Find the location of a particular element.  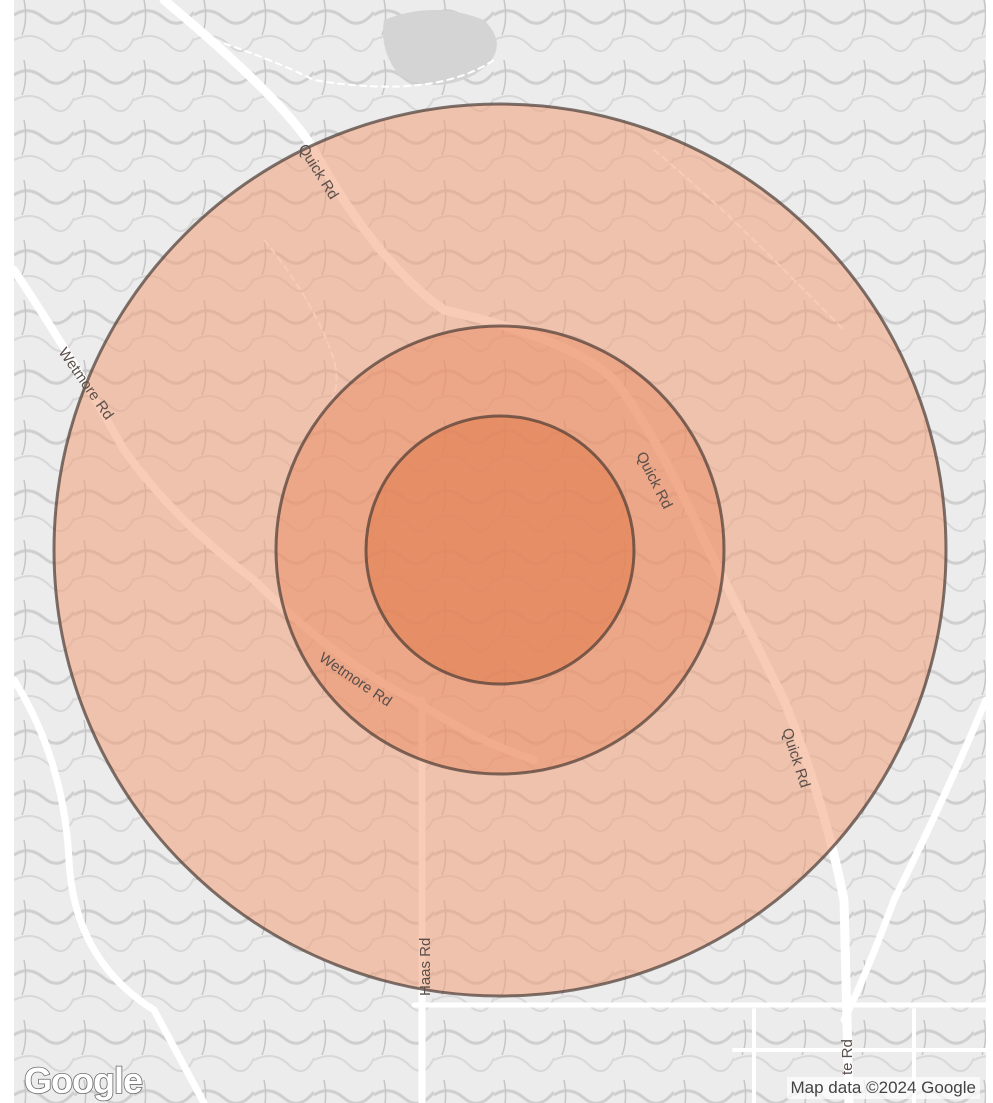

google-logo: Google is located at coordinates (83, 1080).